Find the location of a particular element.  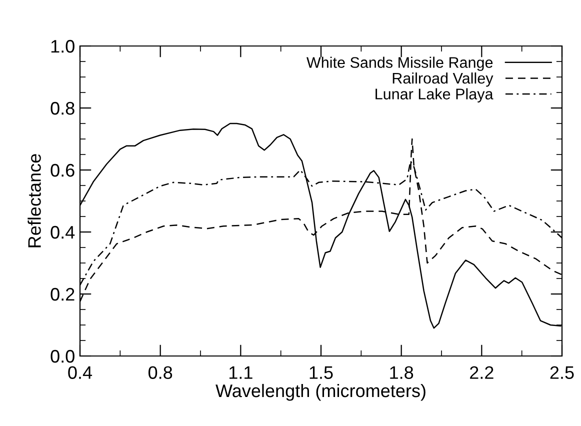

y-tick-label: 0.2 is located at coordinates (62, 294).